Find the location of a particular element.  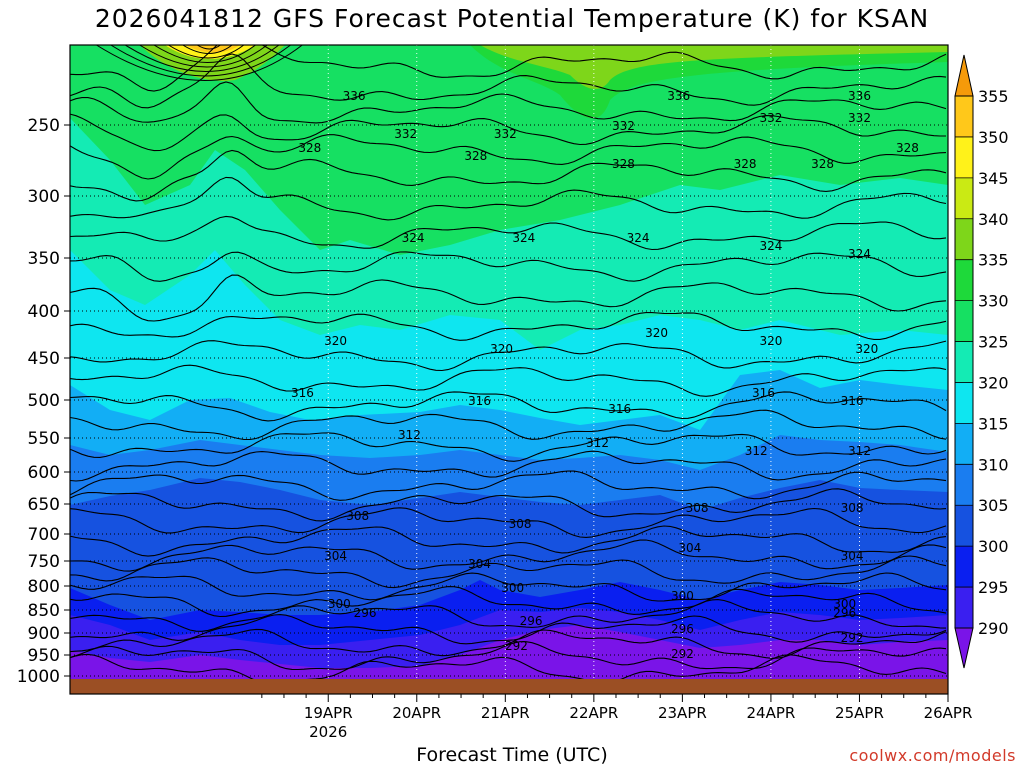

colorbar-label: 315 is located at coordinates (993, 423).